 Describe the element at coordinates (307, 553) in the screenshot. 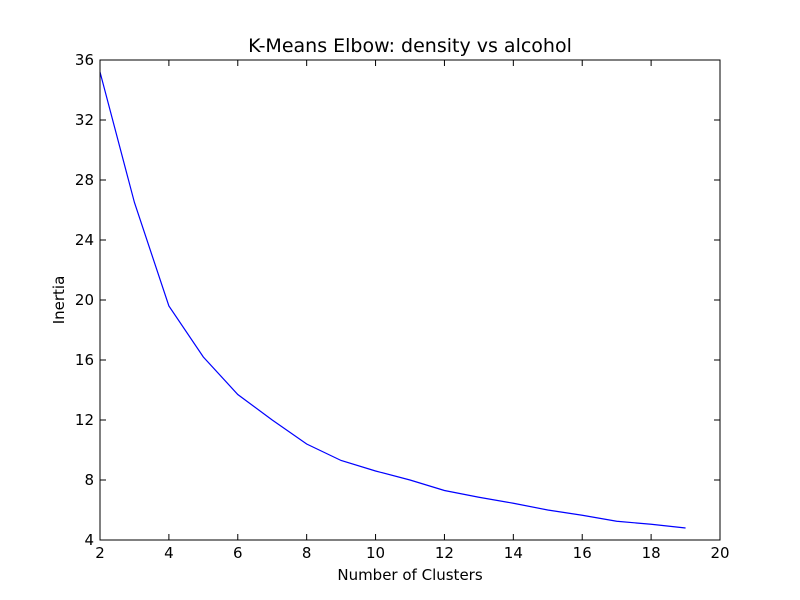

I see `x-tick-label: 8` at that location.